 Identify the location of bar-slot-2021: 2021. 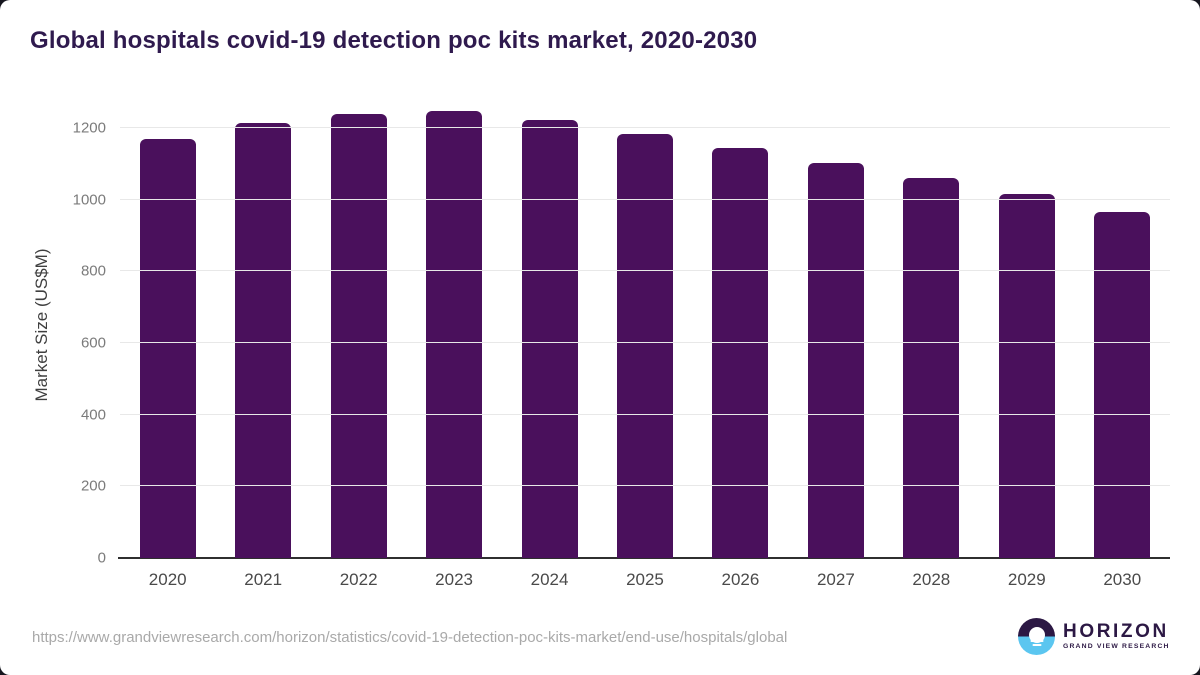
(262, 343).